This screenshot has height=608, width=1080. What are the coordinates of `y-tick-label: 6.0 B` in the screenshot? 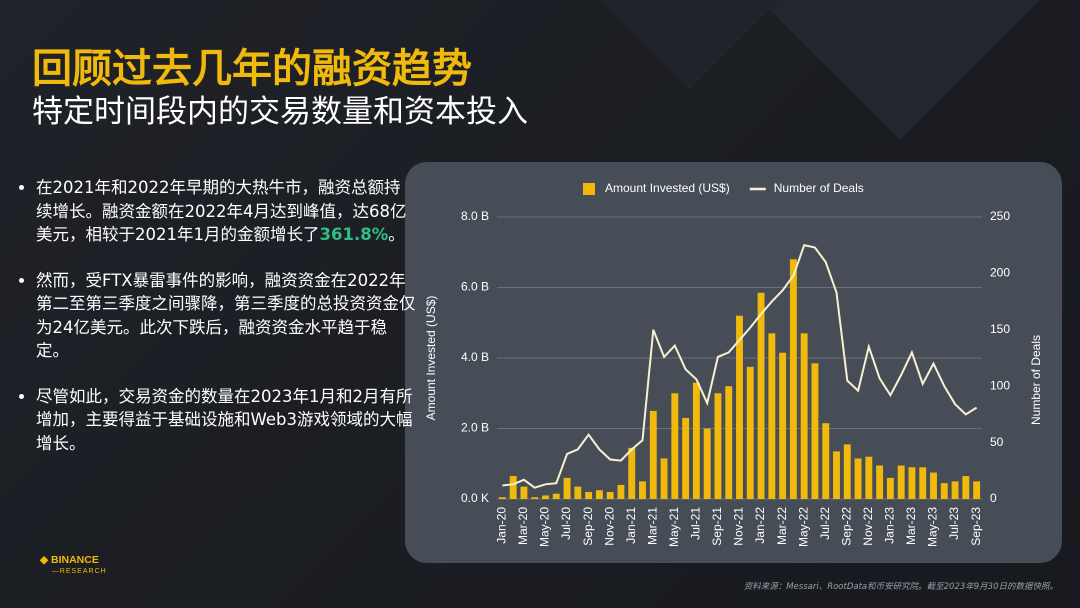 It's located at (475, 287).